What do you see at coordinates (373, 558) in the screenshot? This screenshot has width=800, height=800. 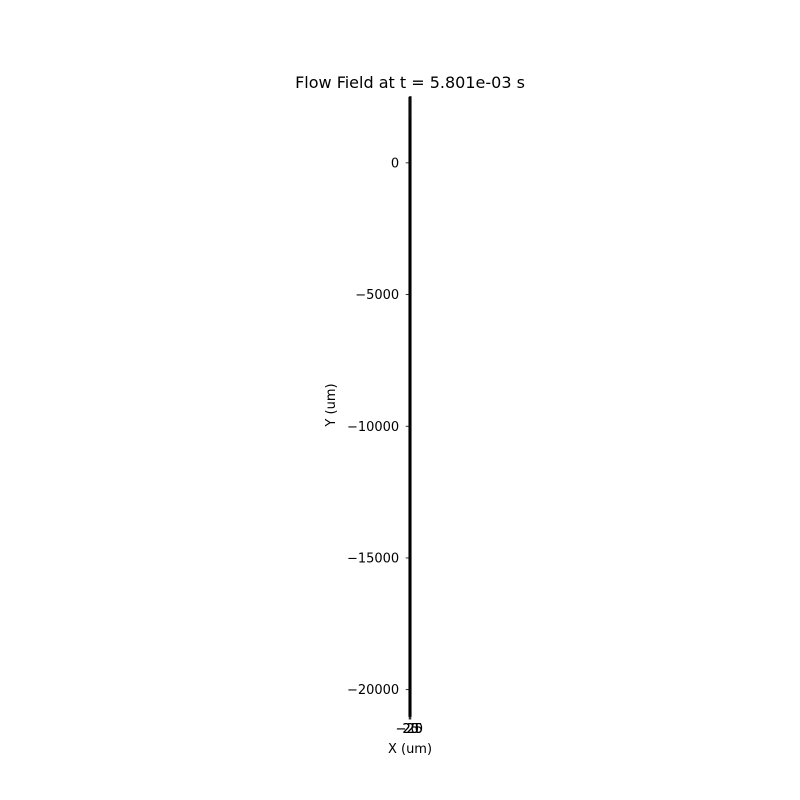 I see `y-tick-label: −15000` at bounding box center [373, 558].